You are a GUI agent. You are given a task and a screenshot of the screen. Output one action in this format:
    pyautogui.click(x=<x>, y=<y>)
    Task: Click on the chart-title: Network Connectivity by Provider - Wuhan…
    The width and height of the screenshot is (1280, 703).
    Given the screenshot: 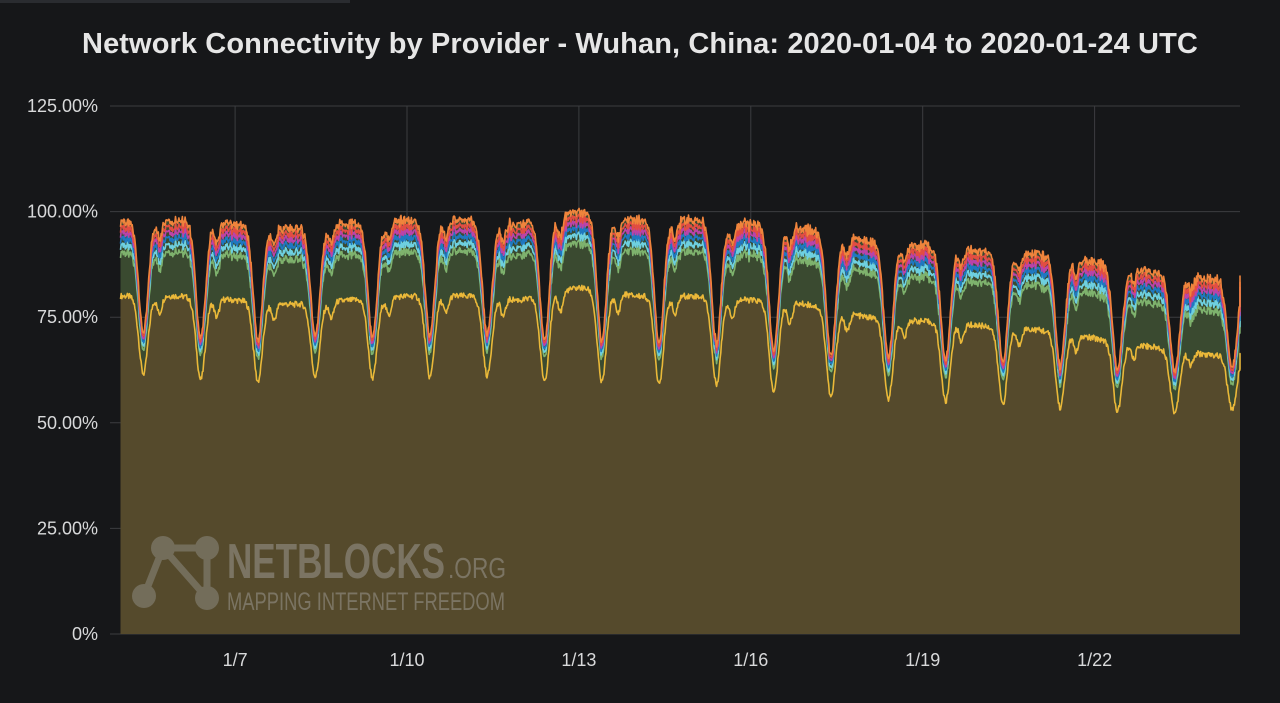 What is the action you would take?
    pyautogui.click(x=640, y=44)
    